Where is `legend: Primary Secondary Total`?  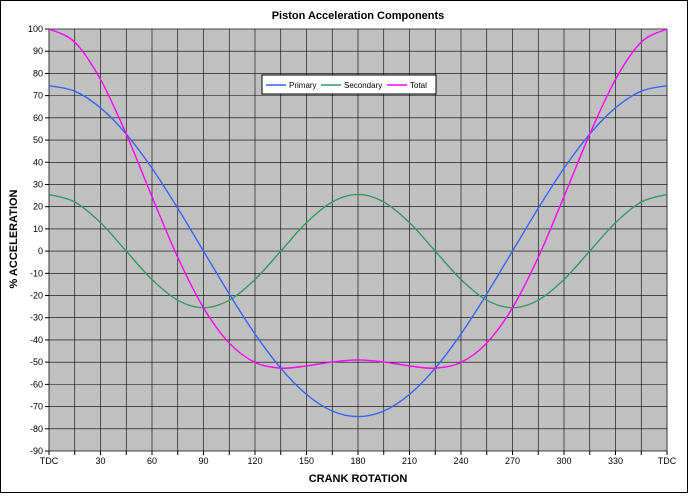 legend: Primary Secondary Total is located at coordinates (349, 84).